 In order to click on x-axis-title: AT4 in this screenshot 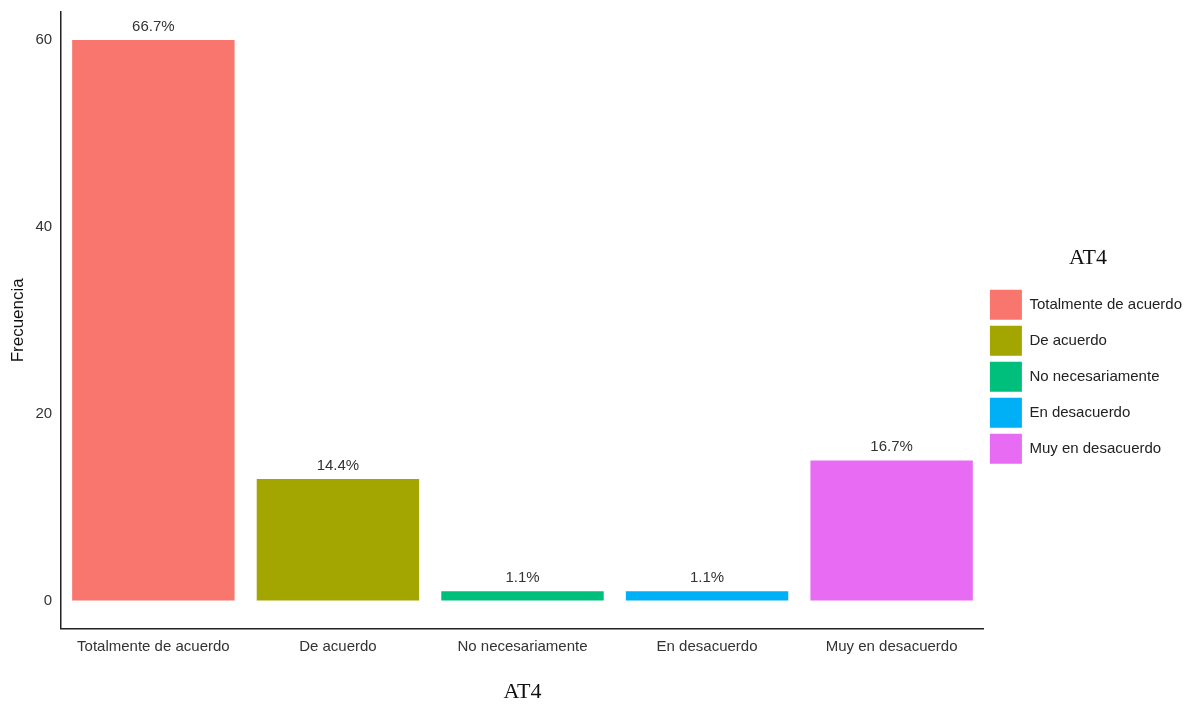, I will do `click(522, 690)`.